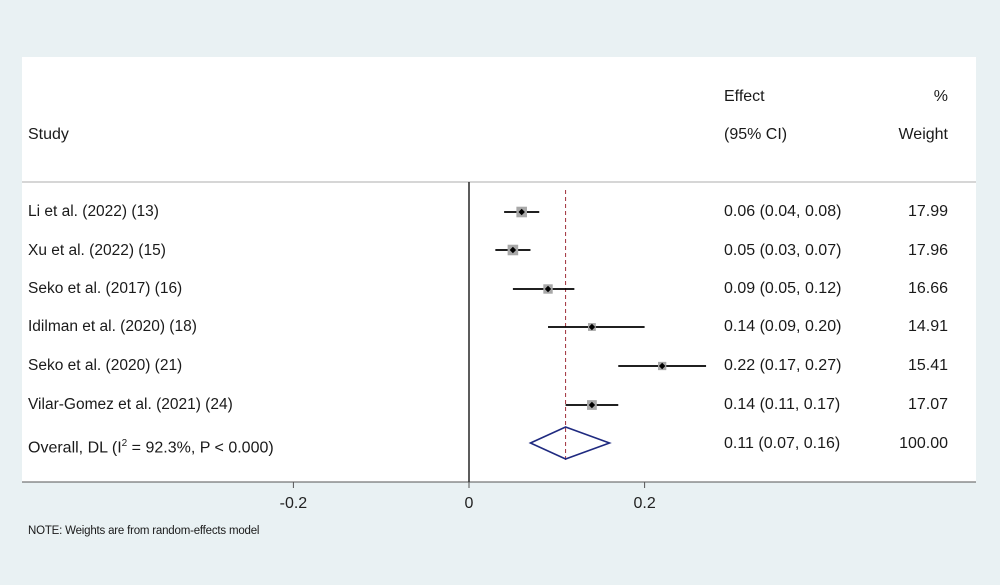 This screenshot has height=585, width=1000. Describe the element at coordinates (782, 443) in the screenshot. I see `overall-ci-text: 0.11 (0.07, 0.16)` at that location.